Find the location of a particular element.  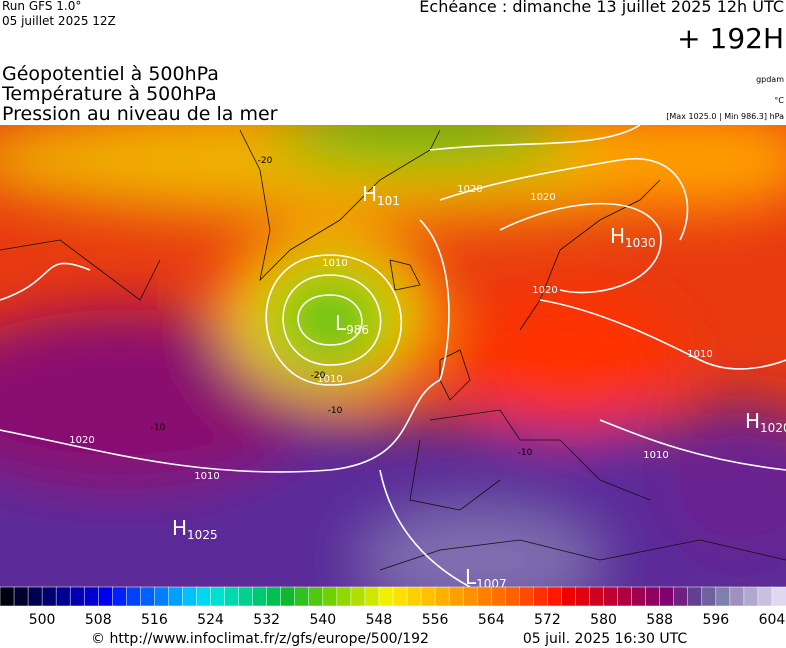

colorbar-tick-label: 588 is located at coordinates (659, 620).